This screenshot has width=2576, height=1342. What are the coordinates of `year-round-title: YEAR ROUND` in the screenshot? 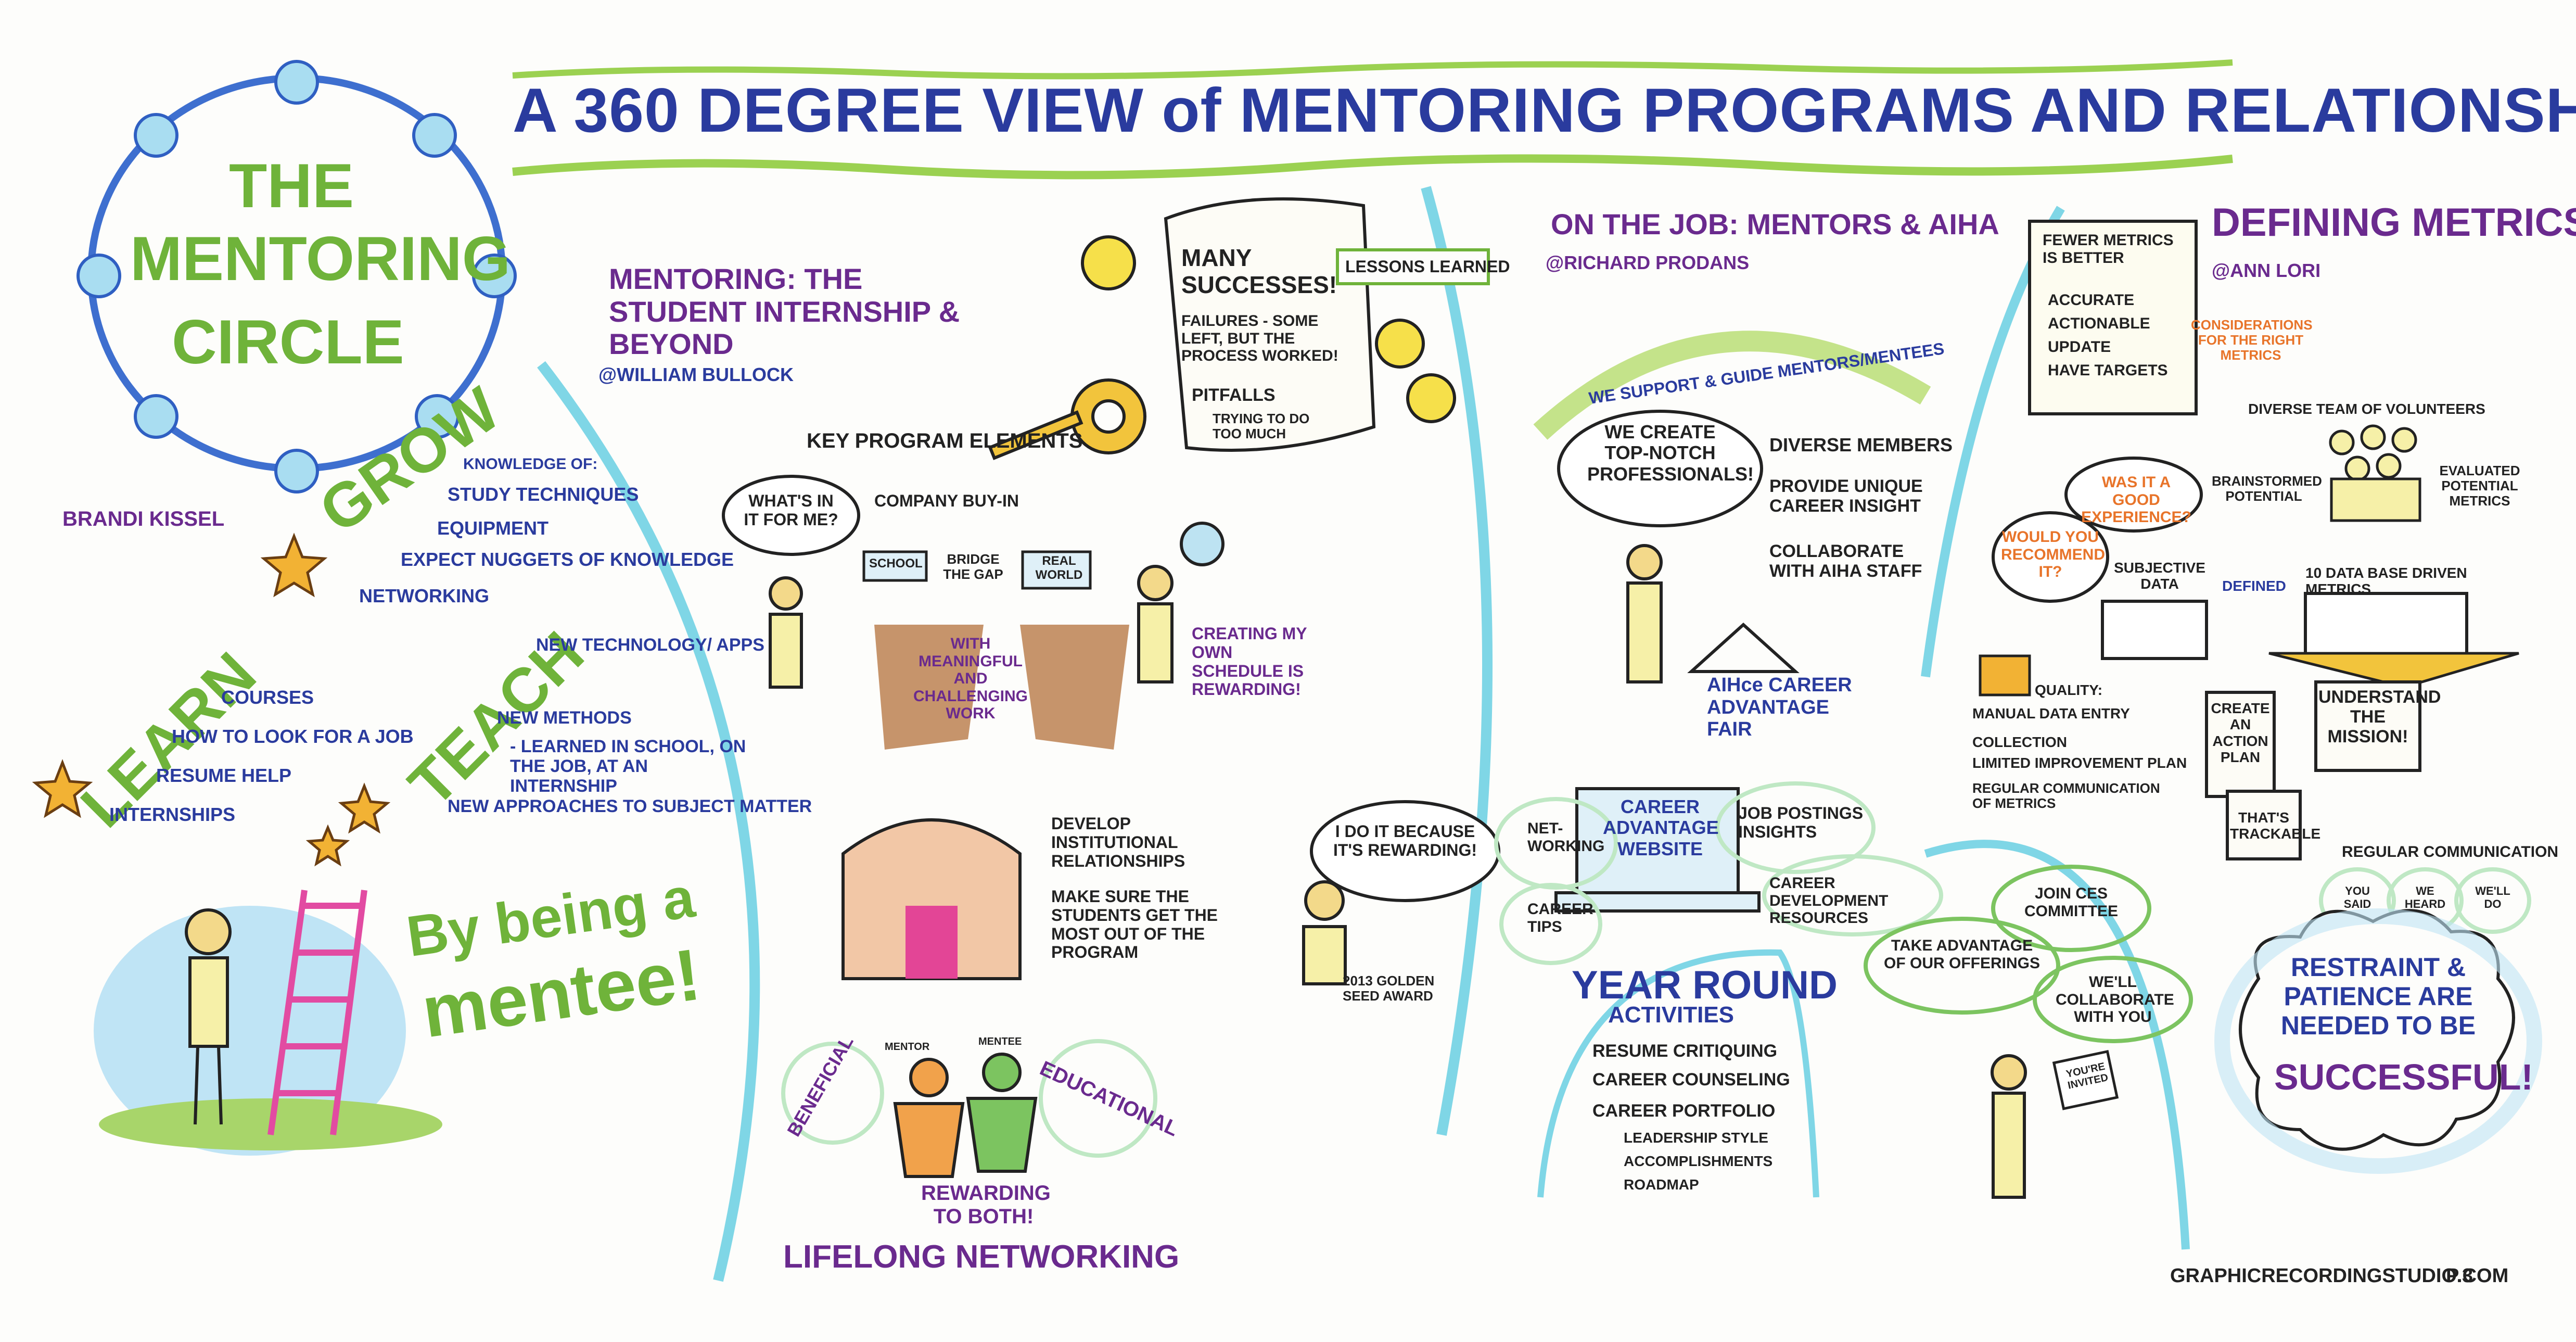 It's located at (1705, 985).